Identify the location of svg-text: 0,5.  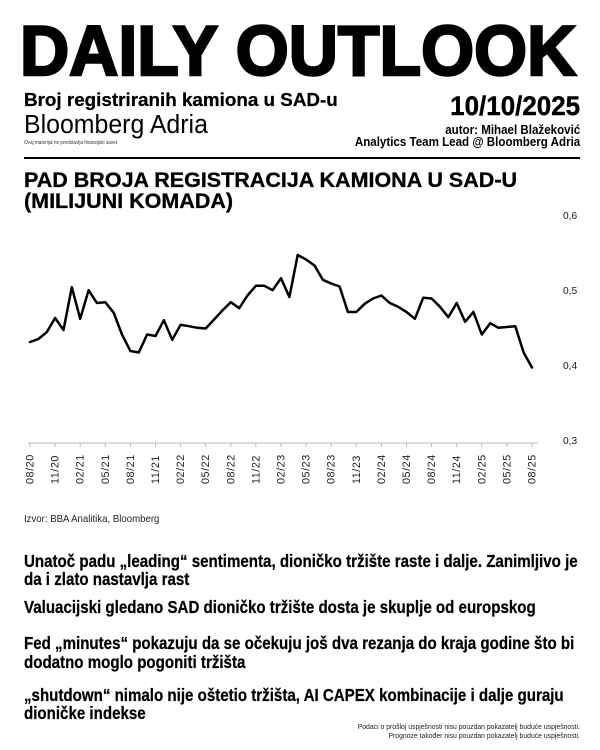
(570, 291).